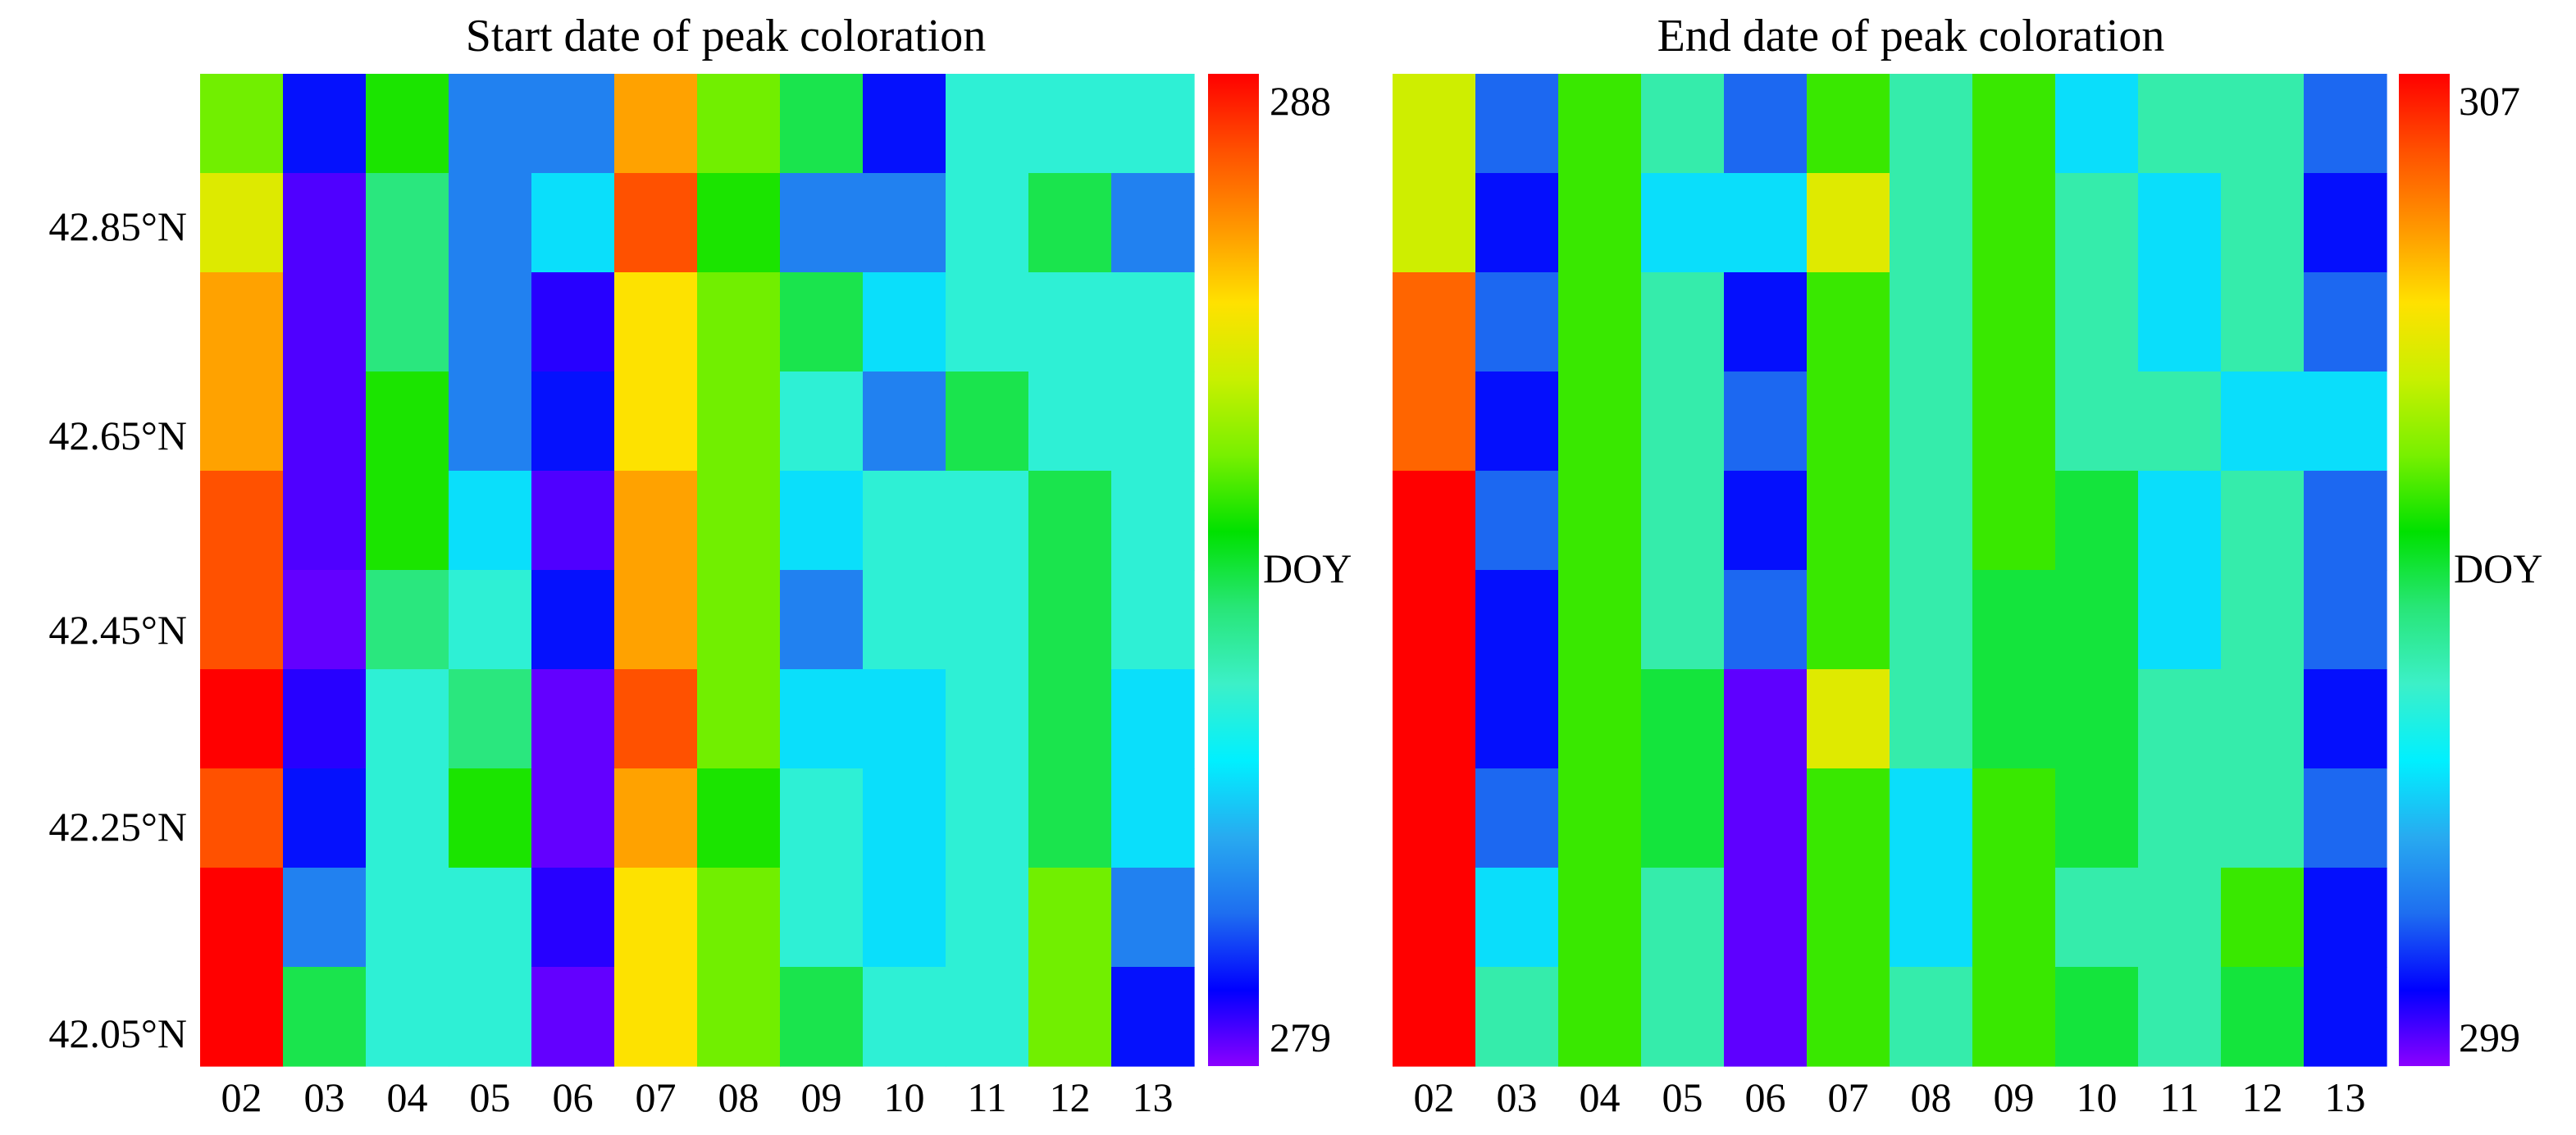 This screenshot has width=2576, height=1135. I want to click on y-tick-label: 42.25°N, so click(117, 827).